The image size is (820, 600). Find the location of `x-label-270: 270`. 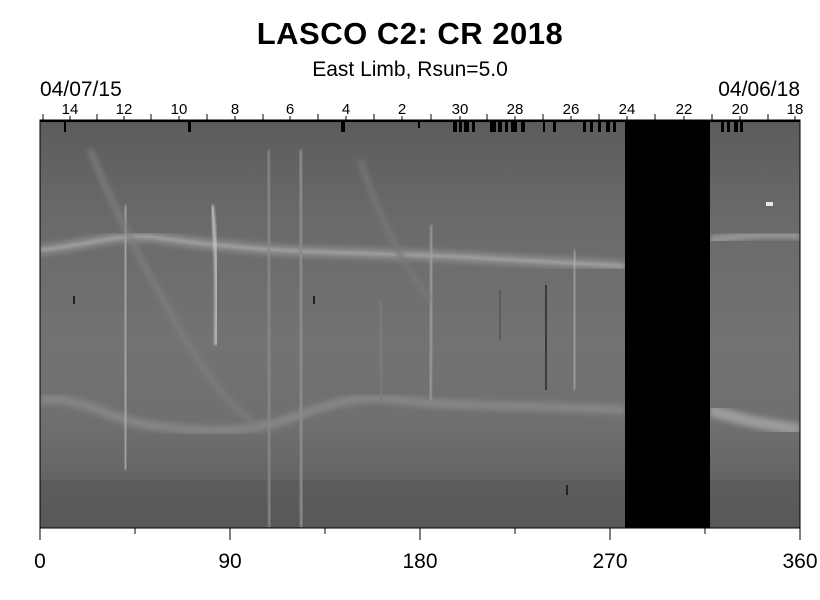

x-label-270: 270 is located at coordinates (610, 561).